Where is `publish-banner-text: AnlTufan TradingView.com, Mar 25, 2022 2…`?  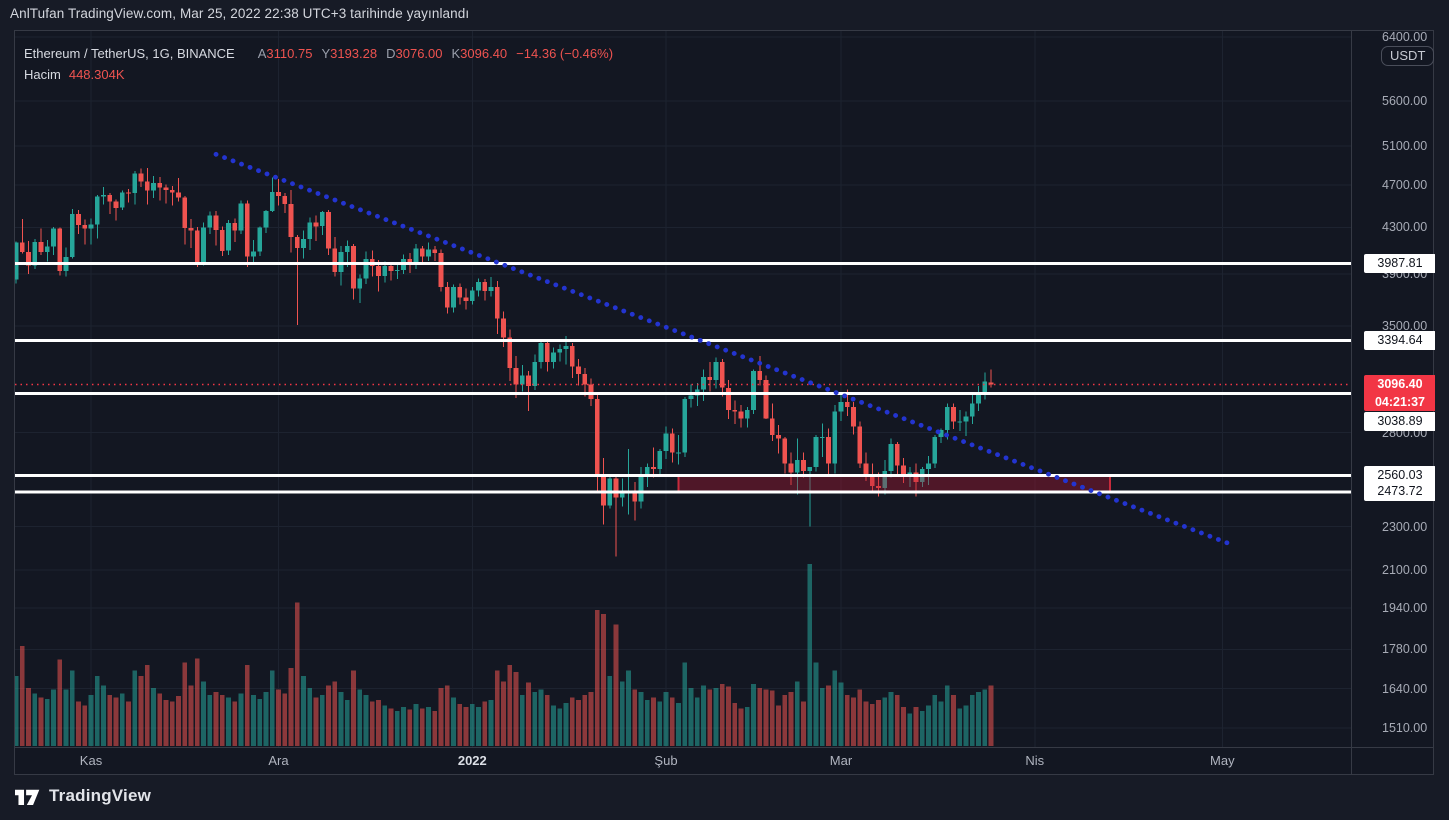 publish-banner-text: AnlTufan TradingView.com, Mar 25, 2022 2… is located at coordinates (240, 13).